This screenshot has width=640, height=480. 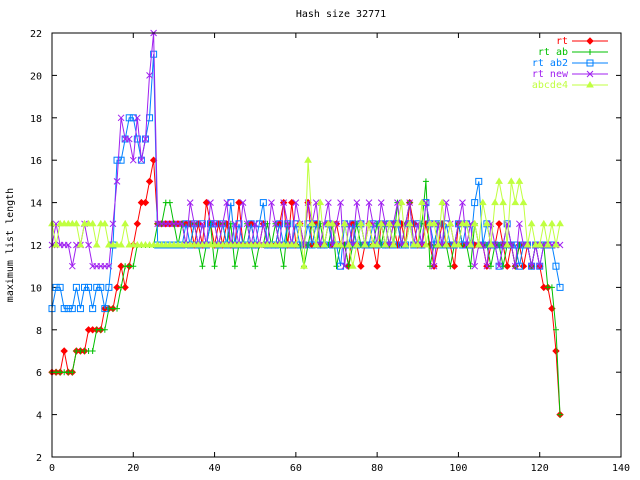 I want to click on x-tick-label: 120, so click(x=540, y=468).